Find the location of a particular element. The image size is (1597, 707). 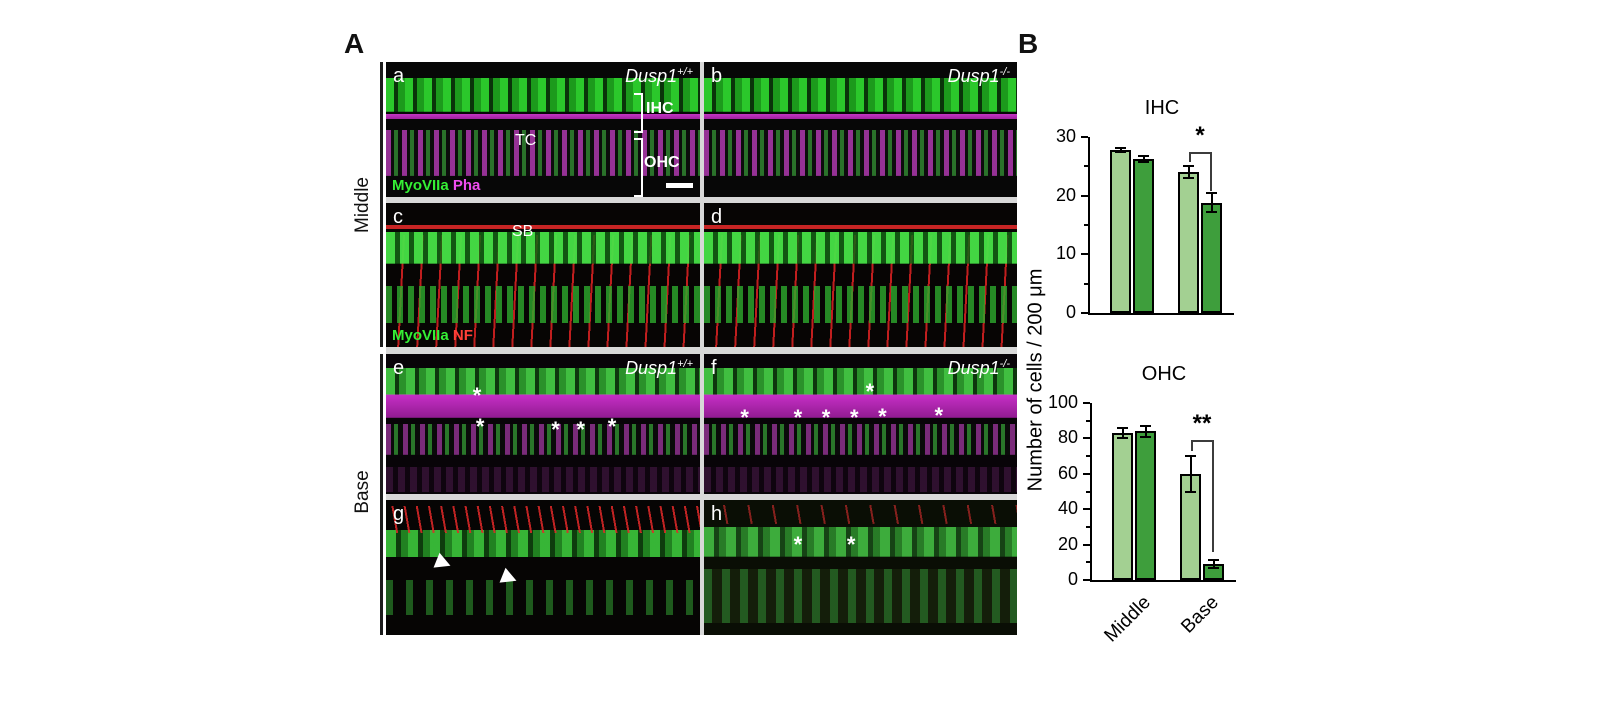

base-group-line is located at coordinates (381, 494).